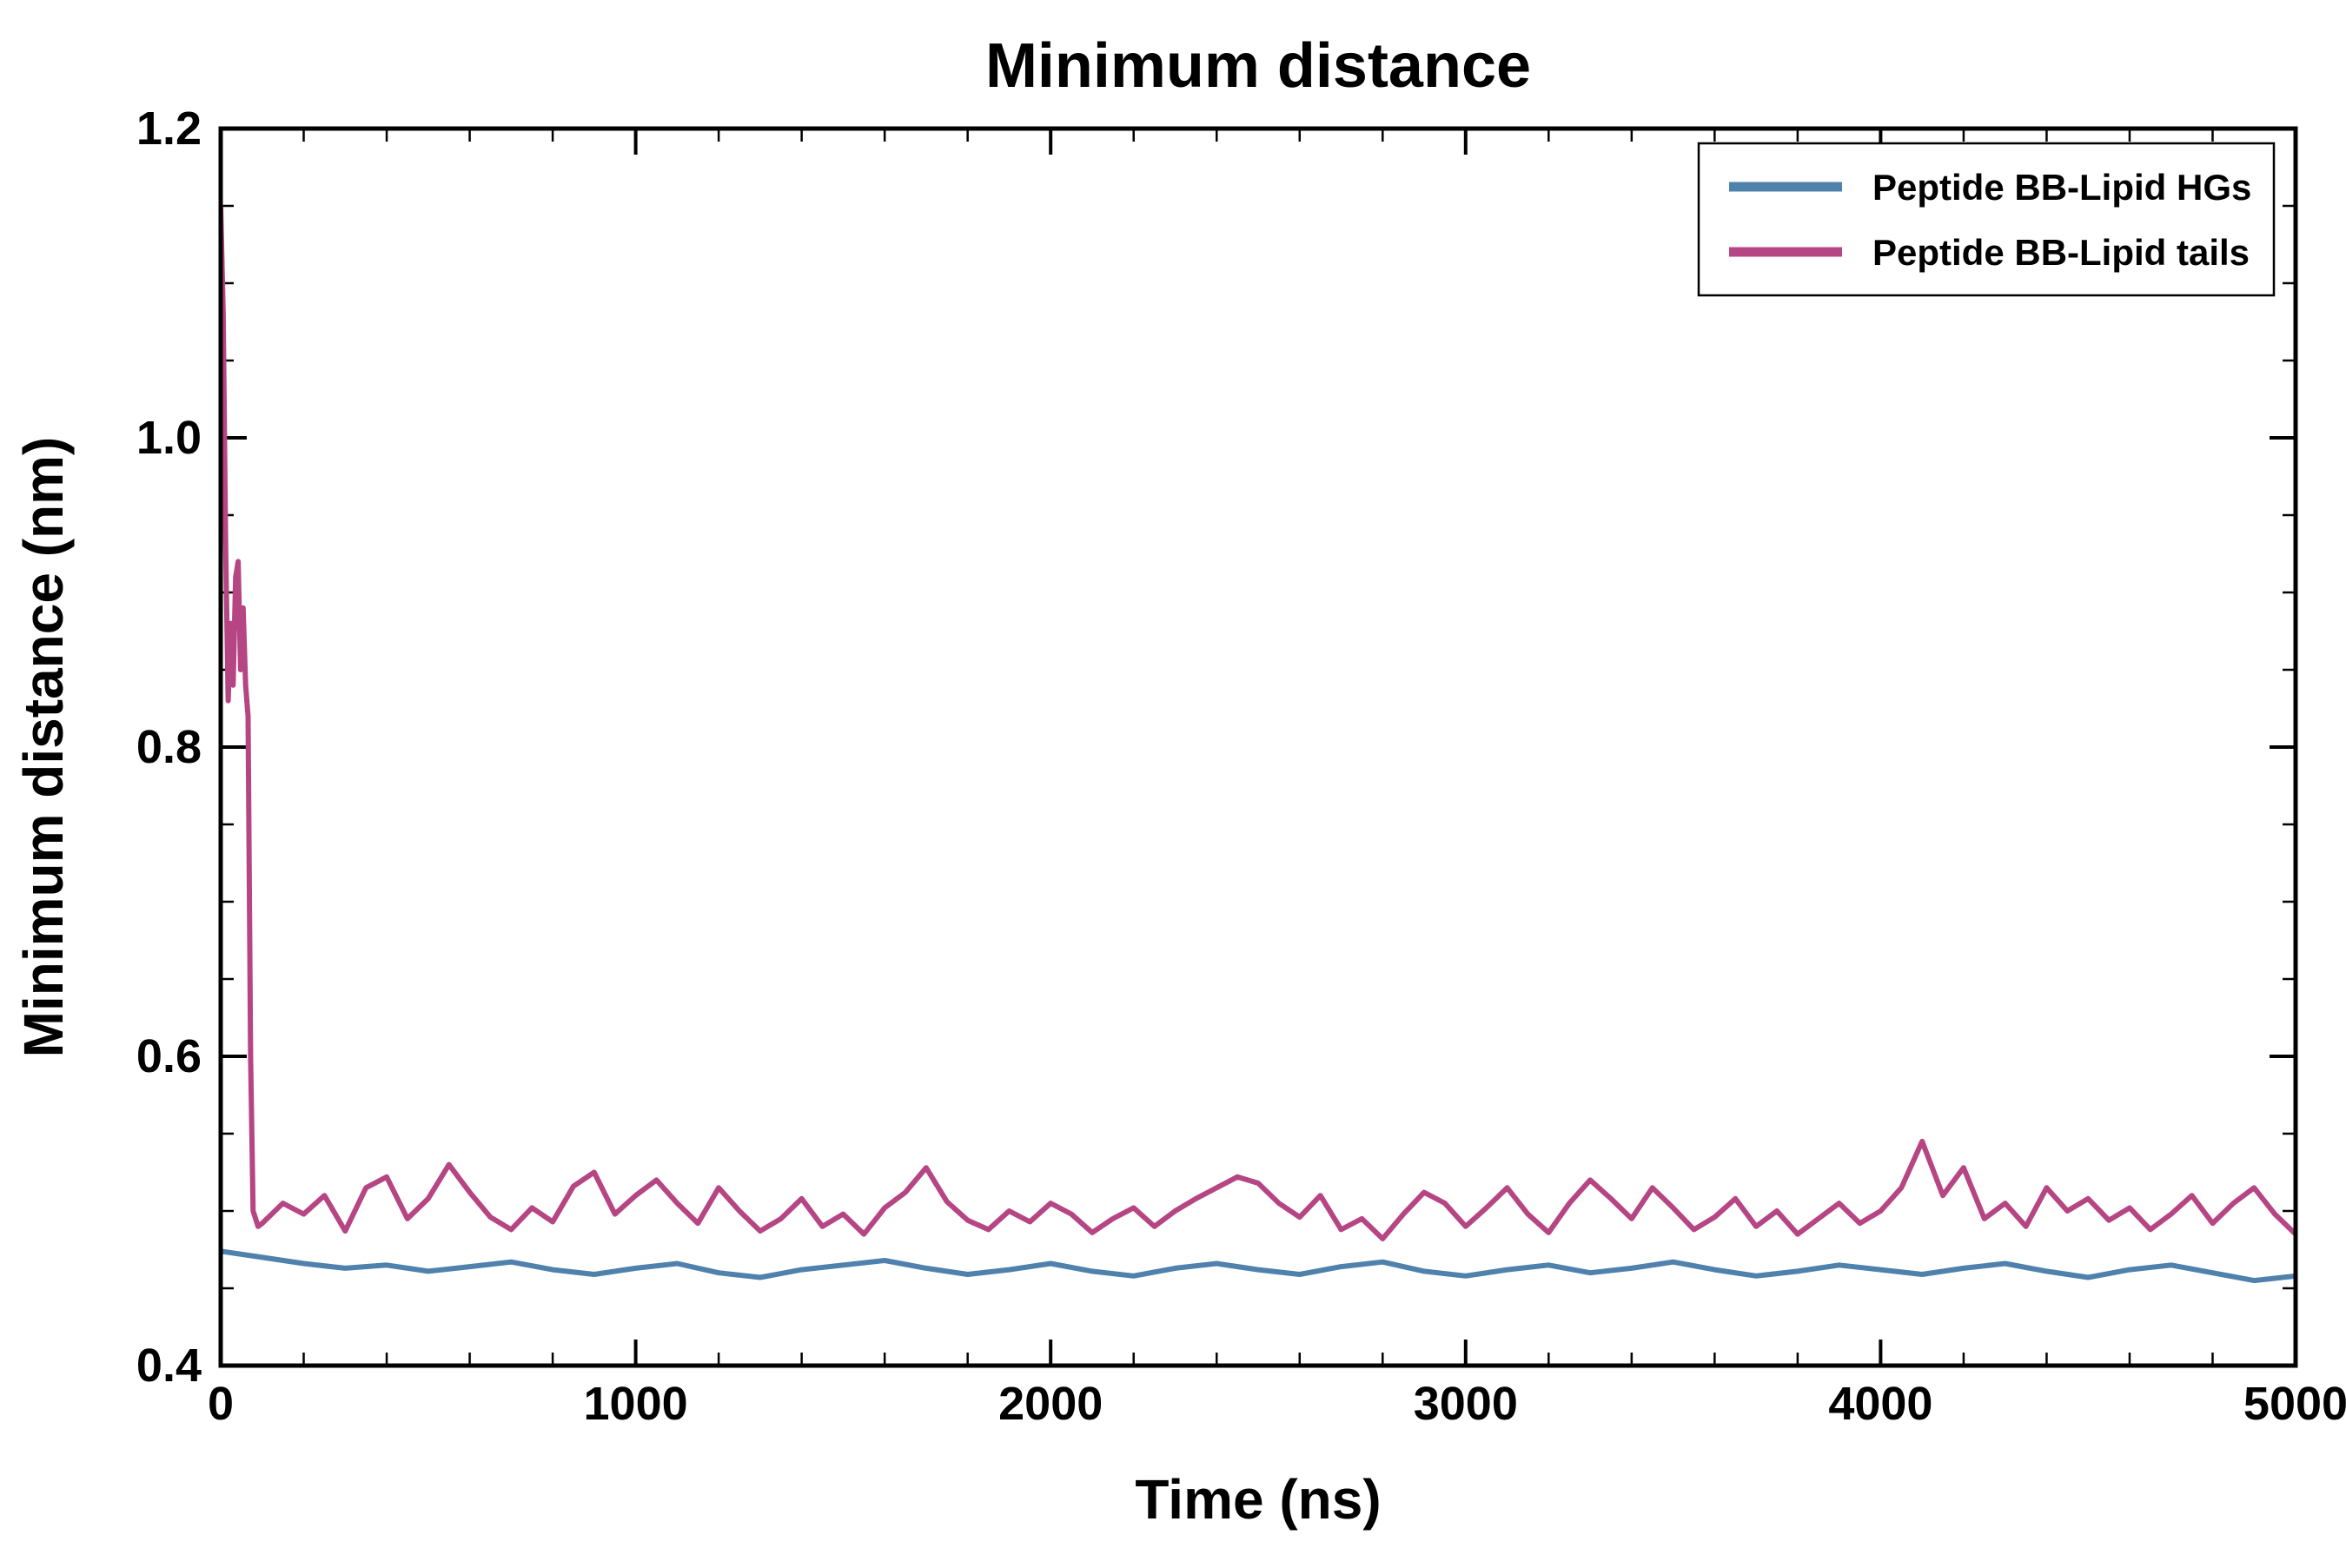 This screenshot has width=2346, height=1568. Describe the element at coordinates (221, 1404) in the screenshot. I see `x-tick-label: 0` at that location.